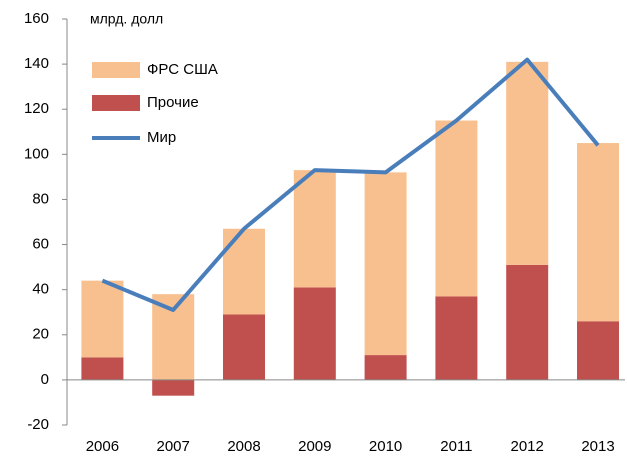  What do you see at coordinates (40, 334) in the screenshot?
I see `y-tick-label: 20` at bounding box center [40, 334].